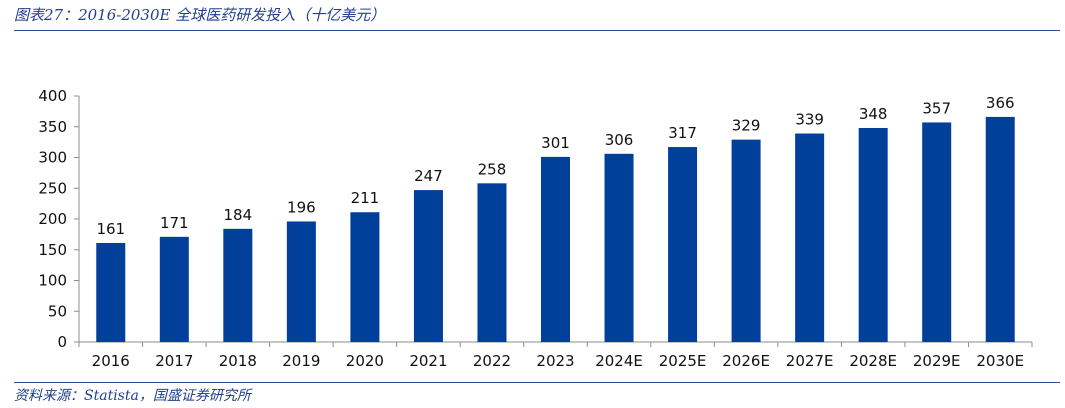  I want to click on bar-value-label: 329, so click(746, 126).